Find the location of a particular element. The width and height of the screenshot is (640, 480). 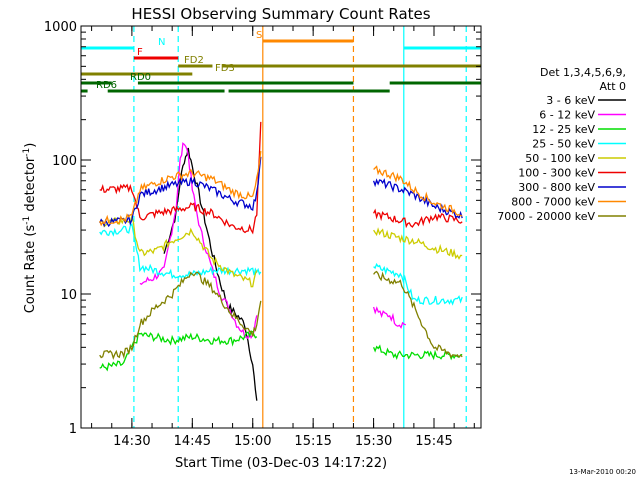

legend-label-12-25-kev: 12 - 25 keV is located at coordinates (563, 129).